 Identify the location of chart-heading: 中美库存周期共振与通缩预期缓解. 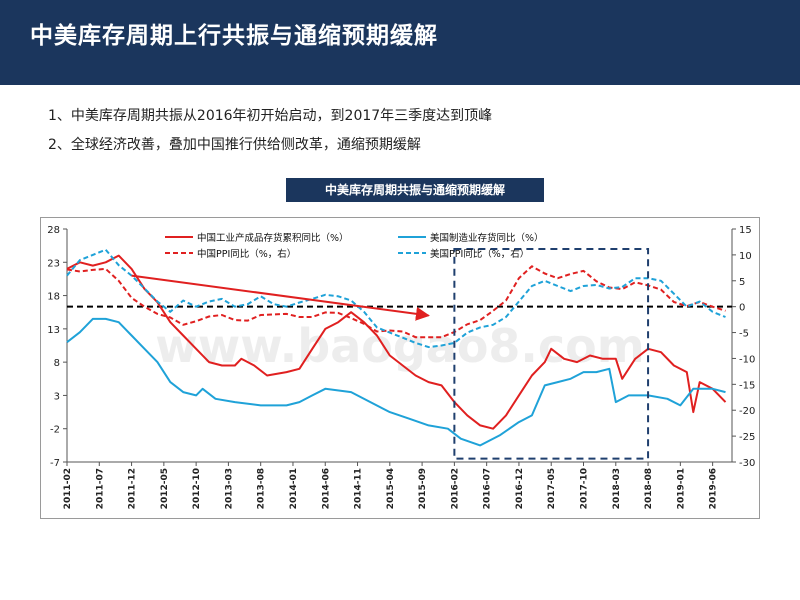
(415, 190).